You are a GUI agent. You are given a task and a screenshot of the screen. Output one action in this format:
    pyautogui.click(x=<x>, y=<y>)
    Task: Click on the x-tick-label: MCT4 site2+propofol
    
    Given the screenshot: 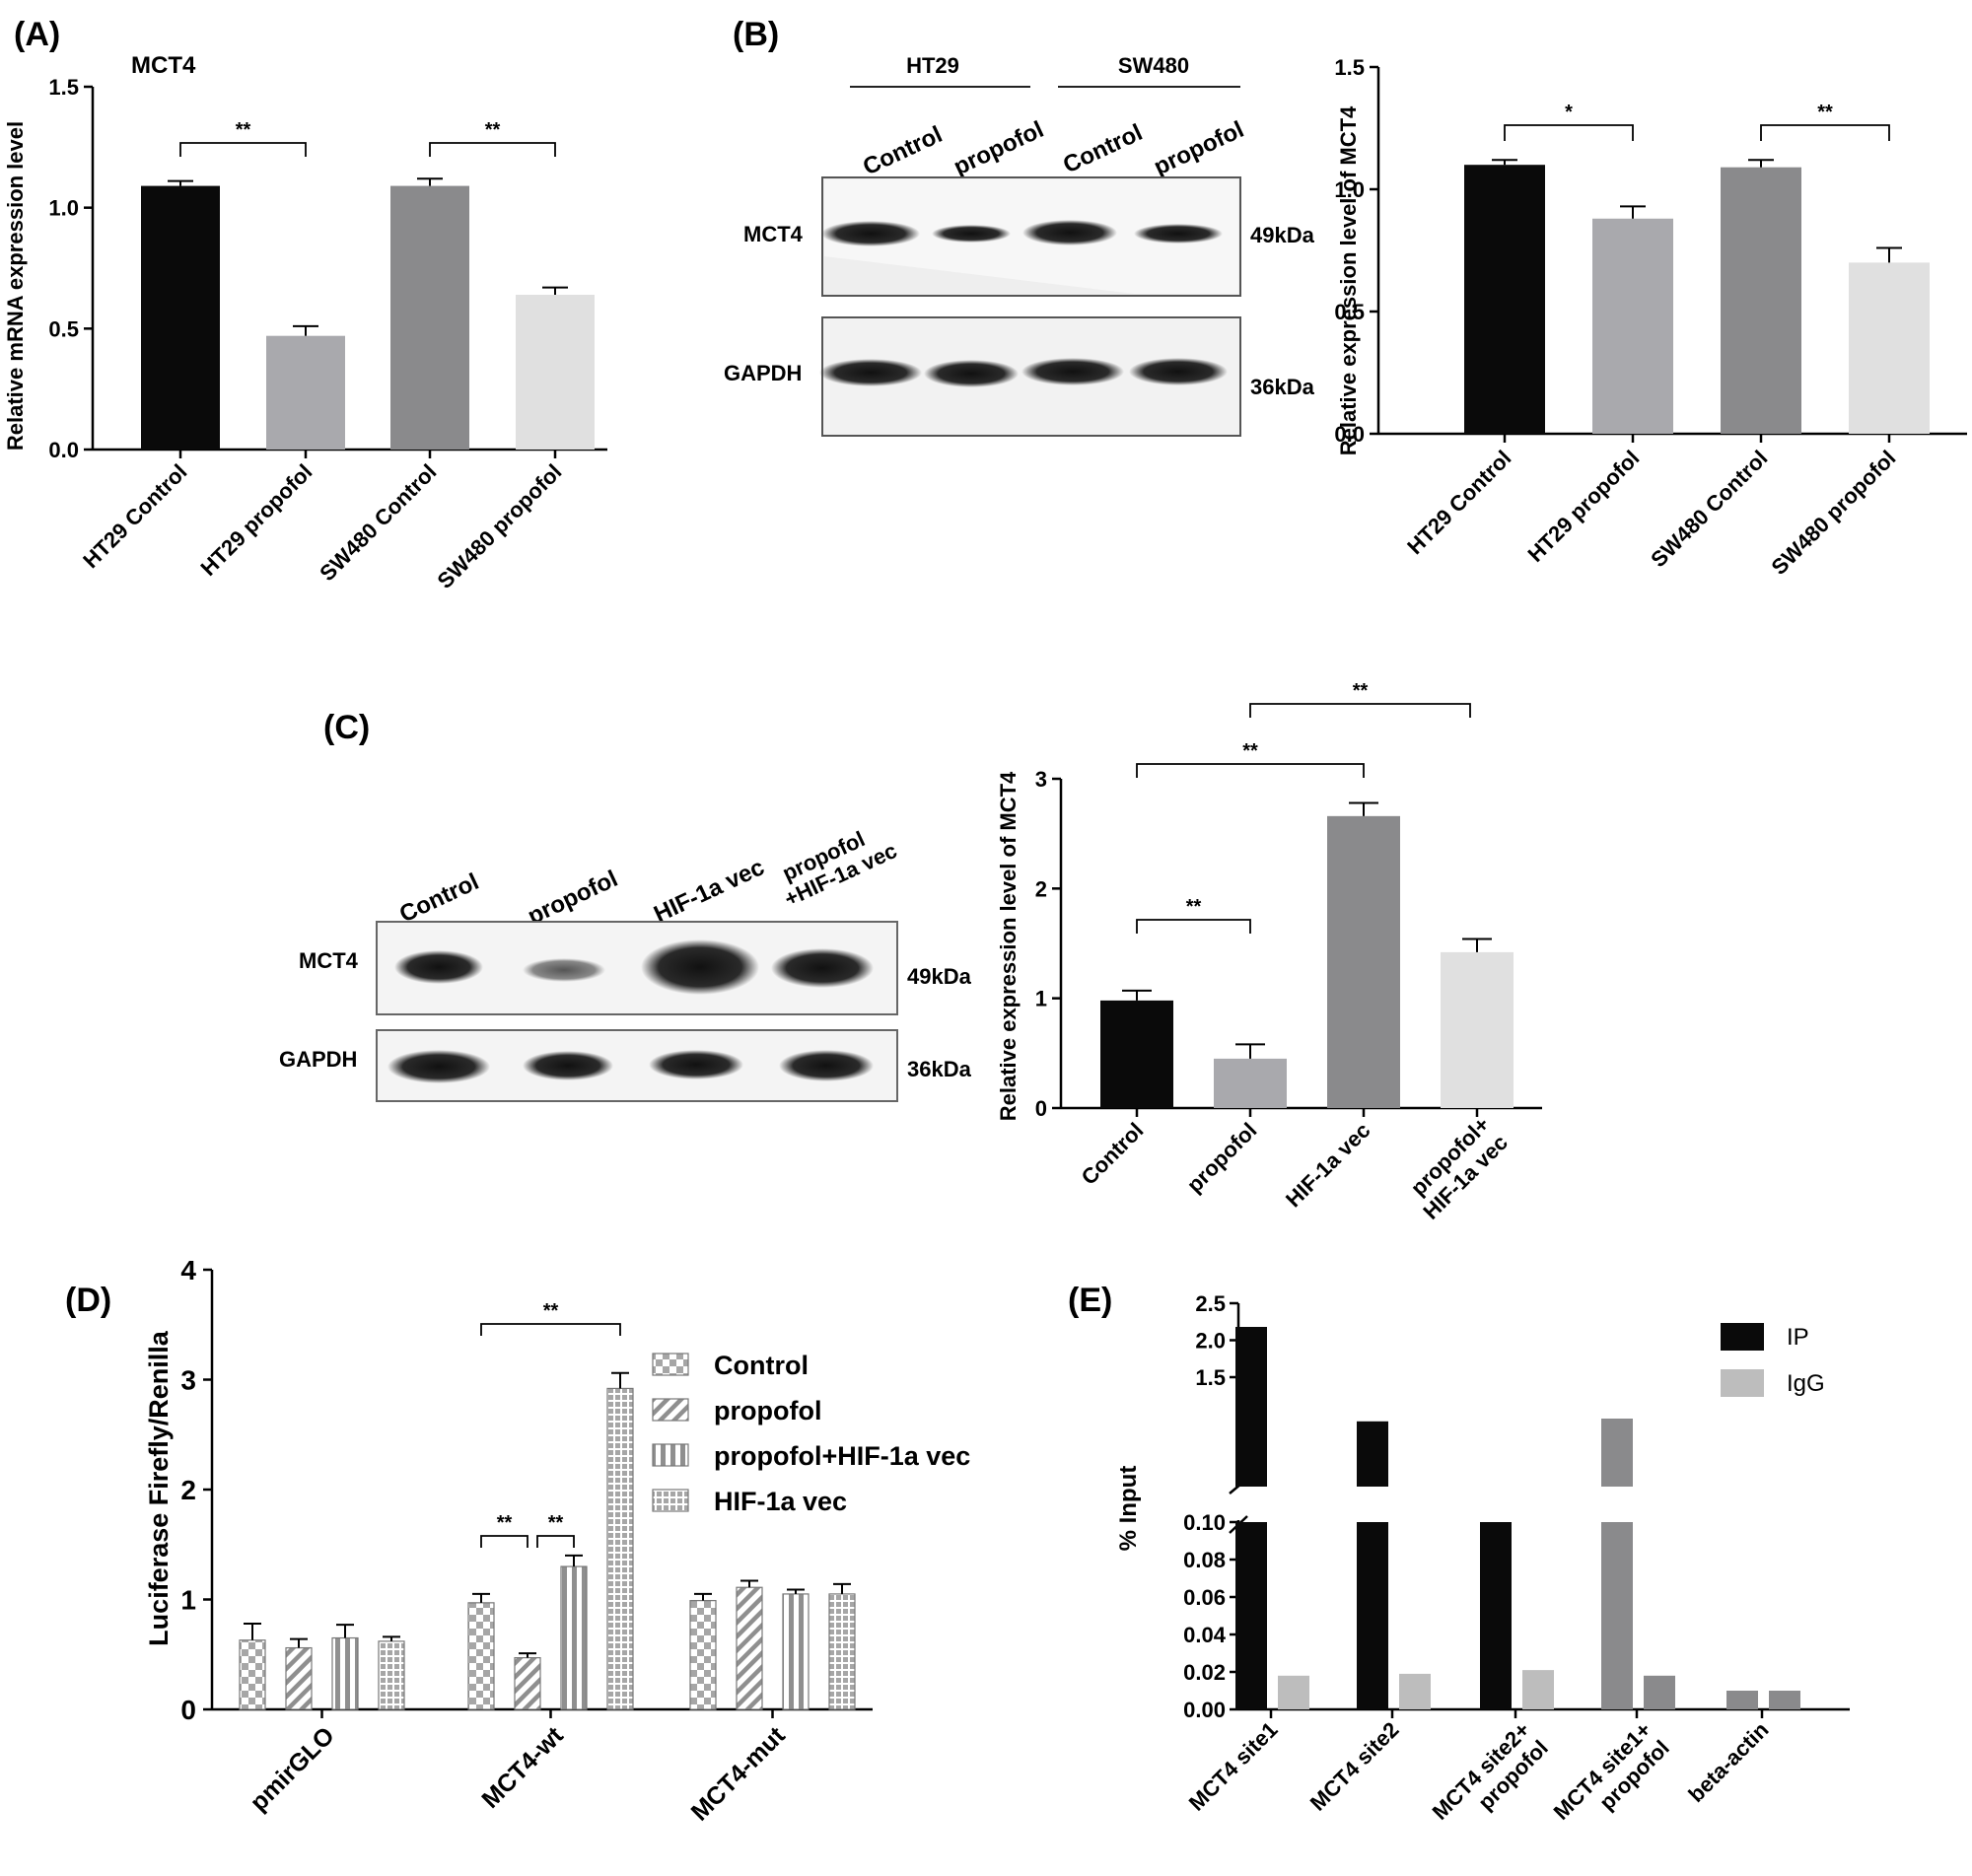 What is the action you would take?
    pyautogui.click(x=1490, y=1779)
    